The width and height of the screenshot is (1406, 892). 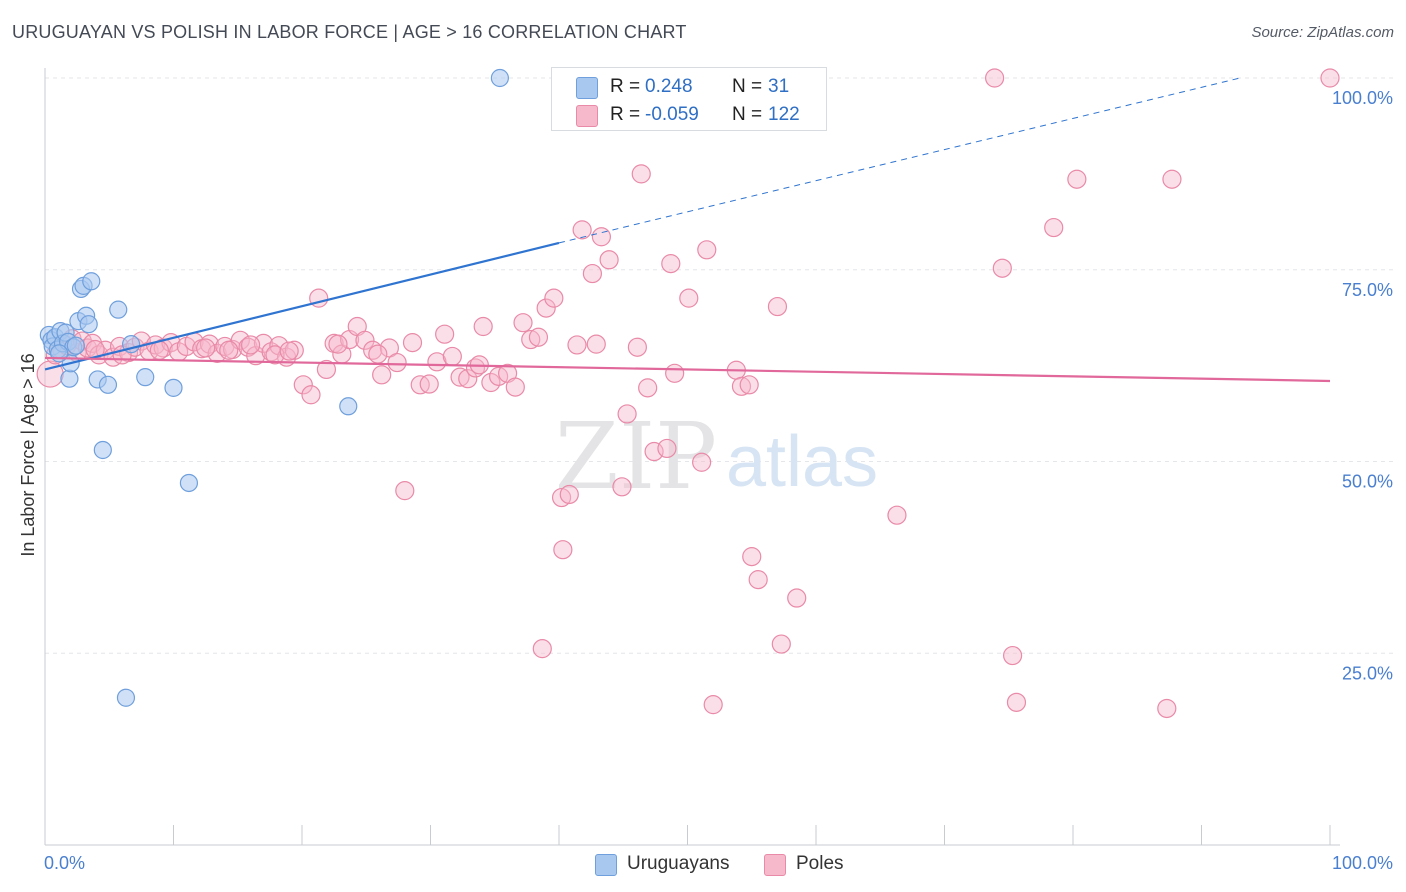 What do you see at coordinates (1362, 863) in the screenshot?
I see `x-tick-label: 100.0%` at bounding box center [1362, 863].